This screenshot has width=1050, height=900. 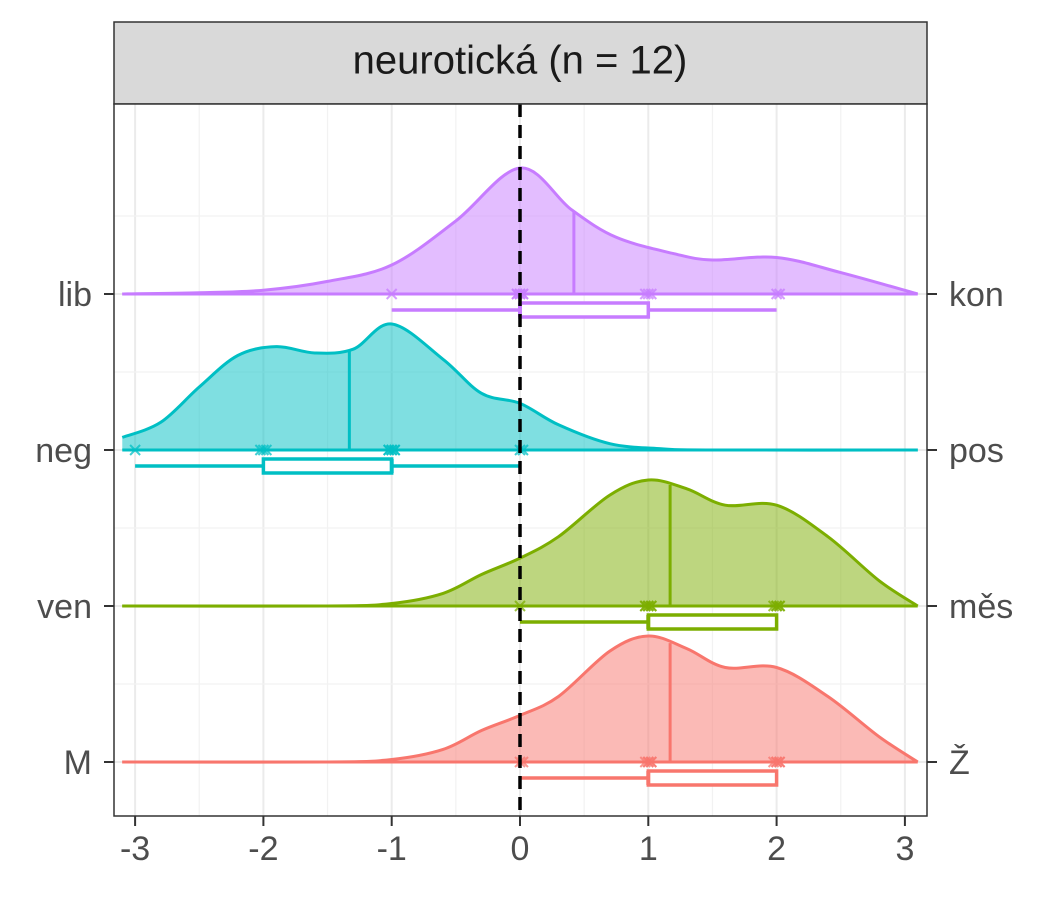 What do you see at coordinates (959, 763) in the screenshot?
I see `right-axis-label: Ž` at bounding box center [959, 763].